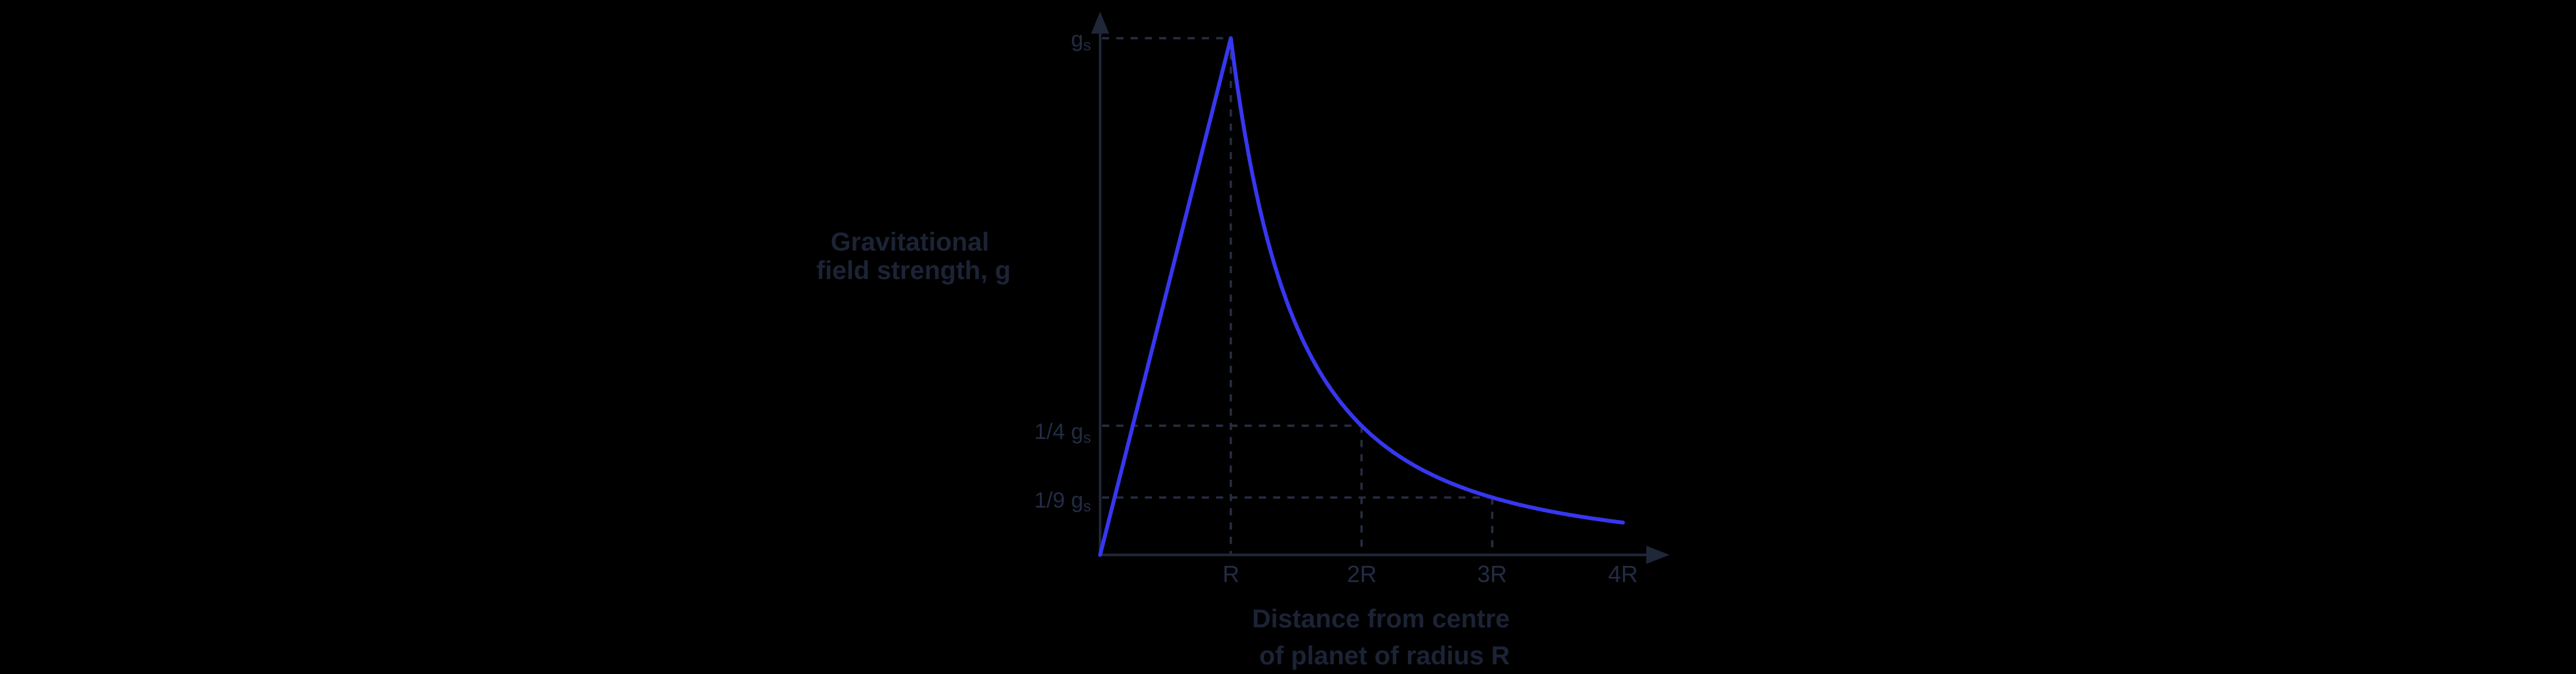 This screenshot has height=674, width=2576. Describe the element at coordinates (1081, 40) in the screenshot. I see `y-tick-gs: gs` at that location.